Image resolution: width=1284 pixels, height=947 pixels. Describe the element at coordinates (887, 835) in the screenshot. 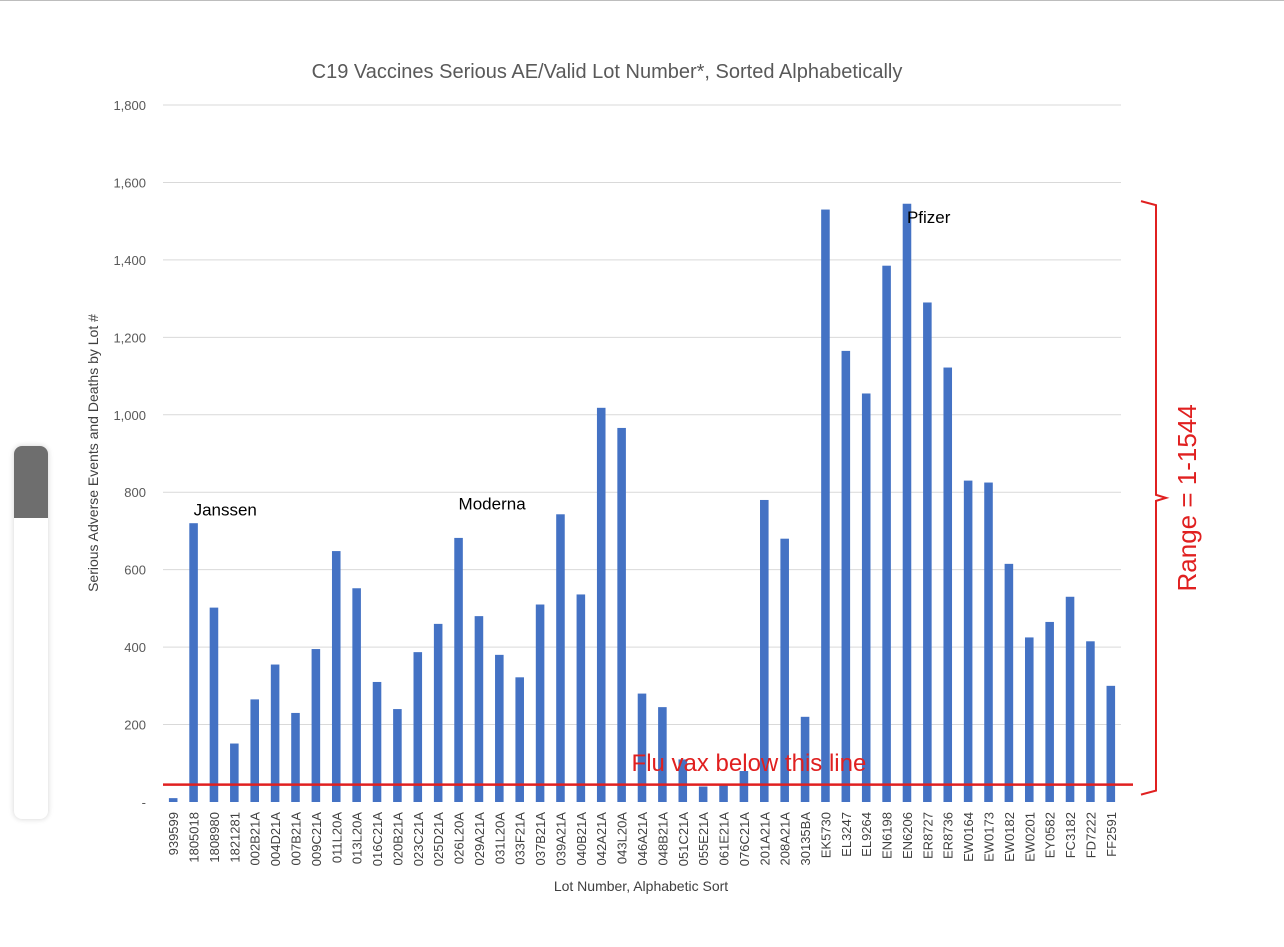

I see `x-tick-label: EN6198` at that location.